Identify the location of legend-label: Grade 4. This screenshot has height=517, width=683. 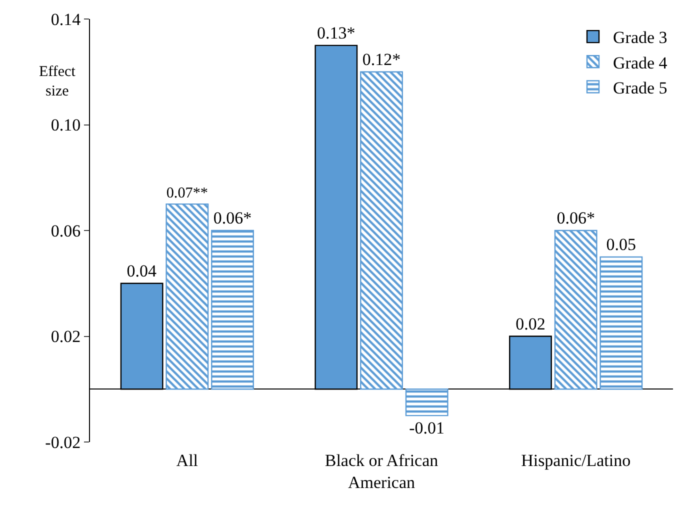
(640, 62).